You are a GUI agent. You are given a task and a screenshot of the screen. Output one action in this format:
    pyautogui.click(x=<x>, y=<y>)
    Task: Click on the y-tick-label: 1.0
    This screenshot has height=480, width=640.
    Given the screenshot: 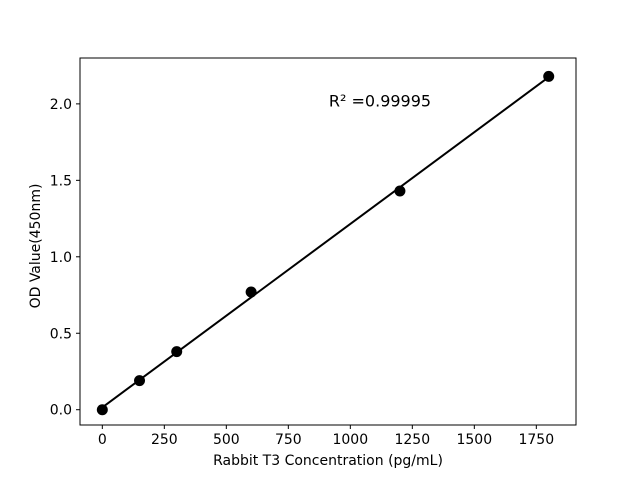 What is the action you would take?
    pyautogui.click(x=61, y=258)
    